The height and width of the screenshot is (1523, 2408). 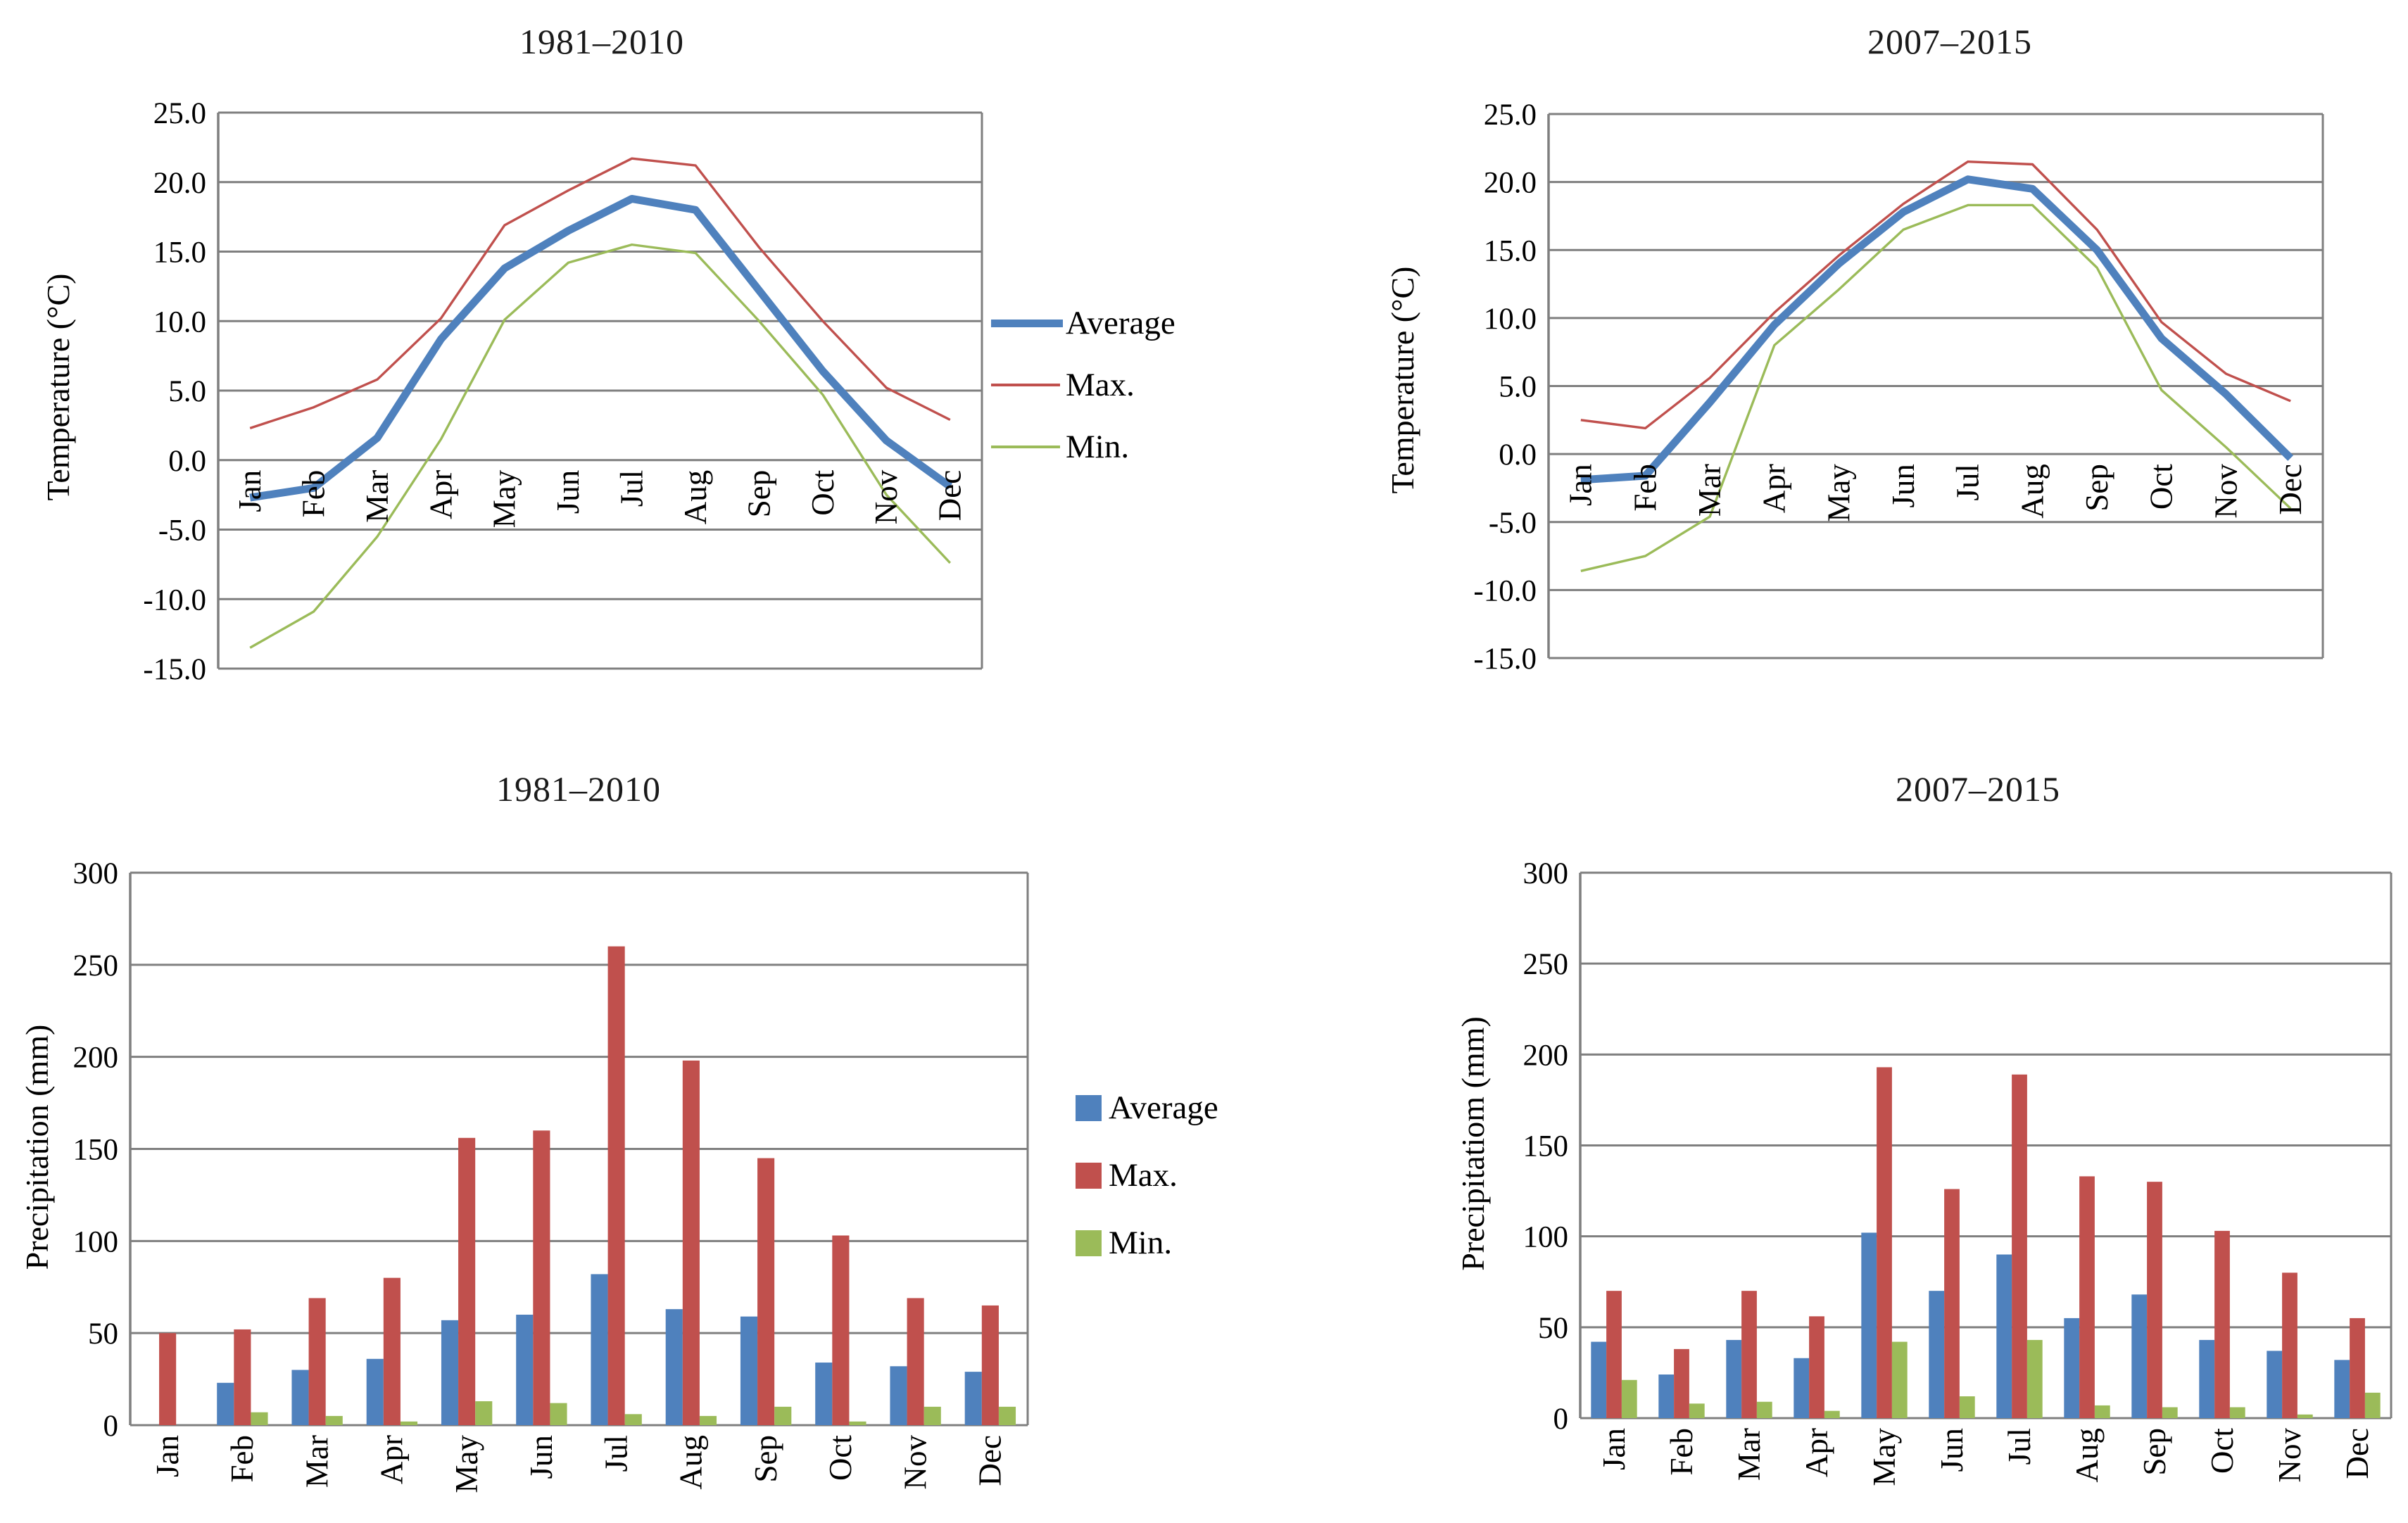 I want to click on svg-text: 0, so click(x=111, y=1426).